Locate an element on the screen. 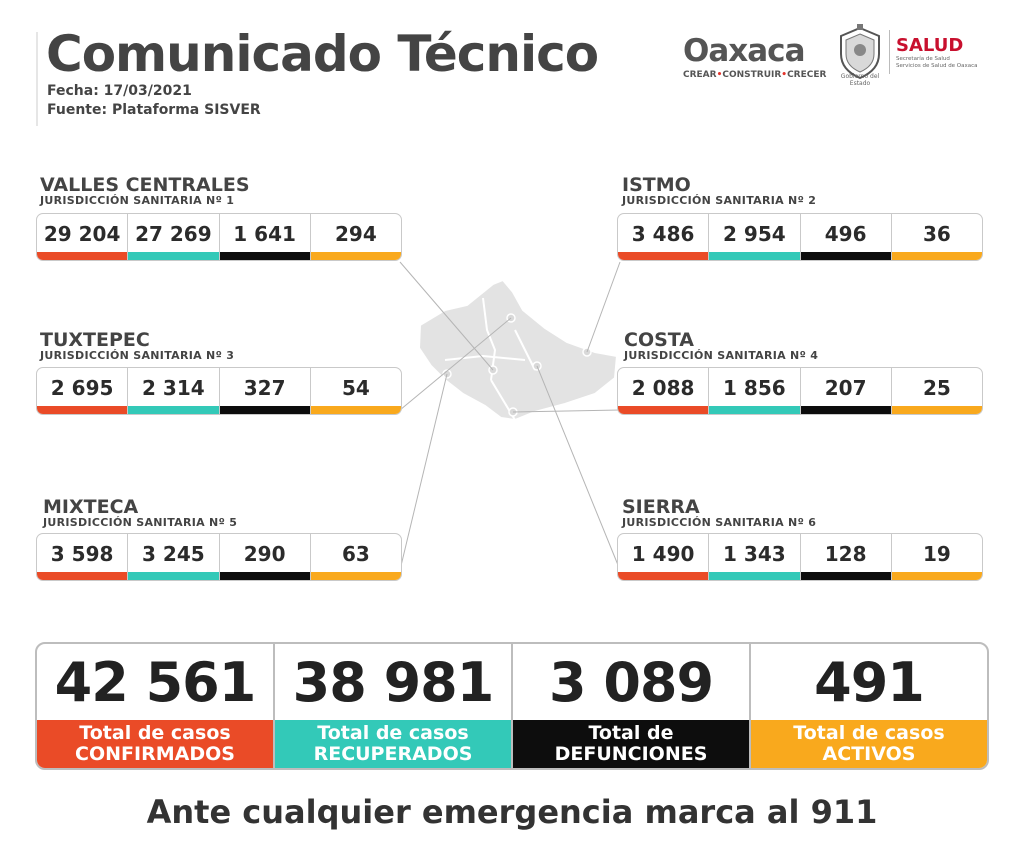 The image size is (1024, 866). label-line-2: DEFUNCIONES is located at coordinates (631, 754).